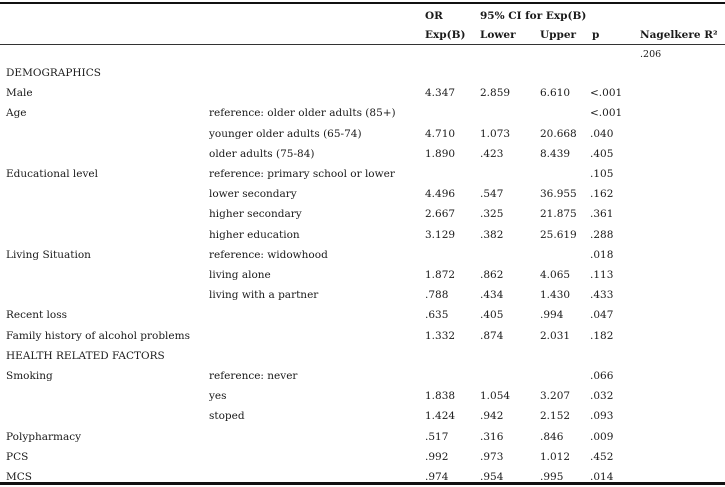  Describe the element at coordinates (492, 154) in the screenshot. I see `row-lower: .423` at that location.